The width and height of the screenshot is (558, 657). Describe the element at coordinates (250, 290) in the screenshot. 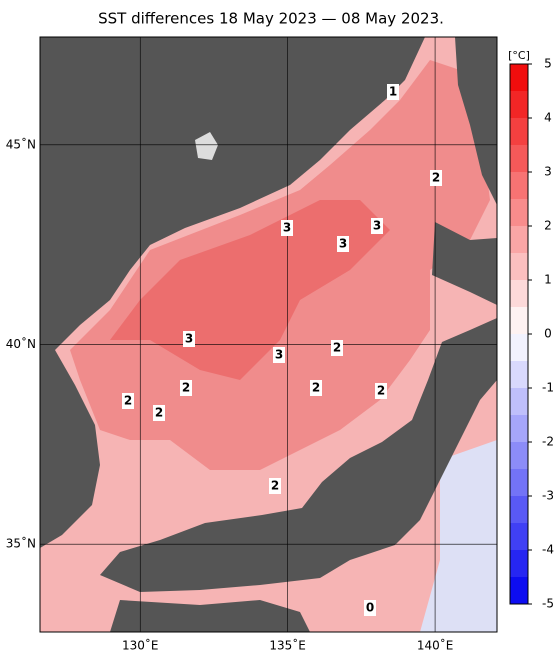

I see `sea-warmer` at that location.